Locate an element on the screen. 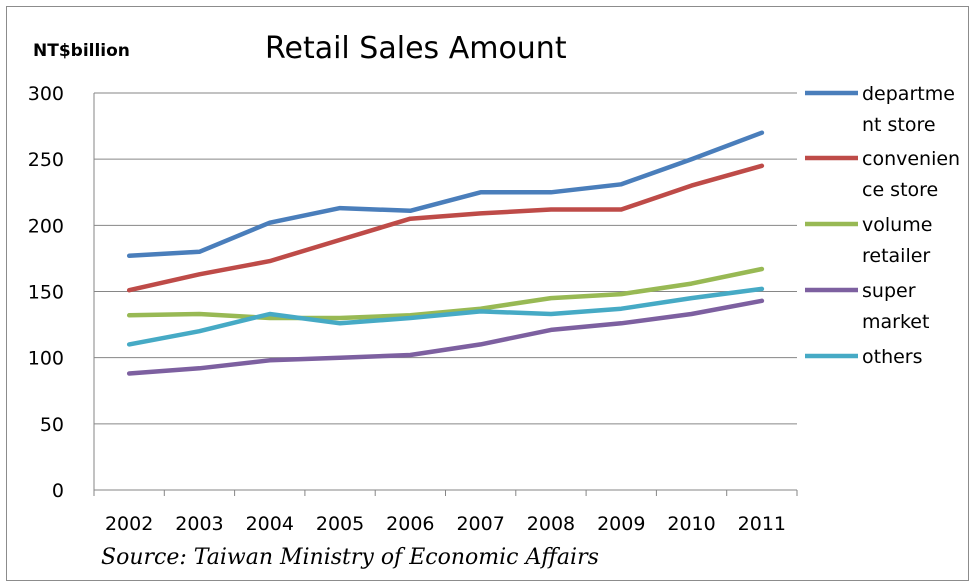 The width and height of the screenshot is (971, 581). y-tick-label: 300 is located at coordinates (46, 94).